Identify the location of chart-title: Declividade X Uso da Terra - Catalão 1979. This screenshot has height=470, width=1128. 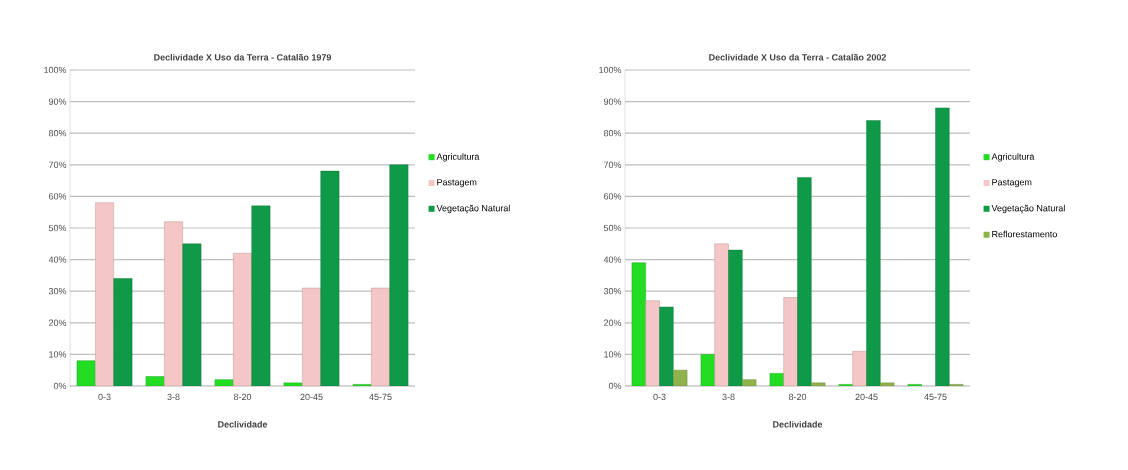
(243, 57).